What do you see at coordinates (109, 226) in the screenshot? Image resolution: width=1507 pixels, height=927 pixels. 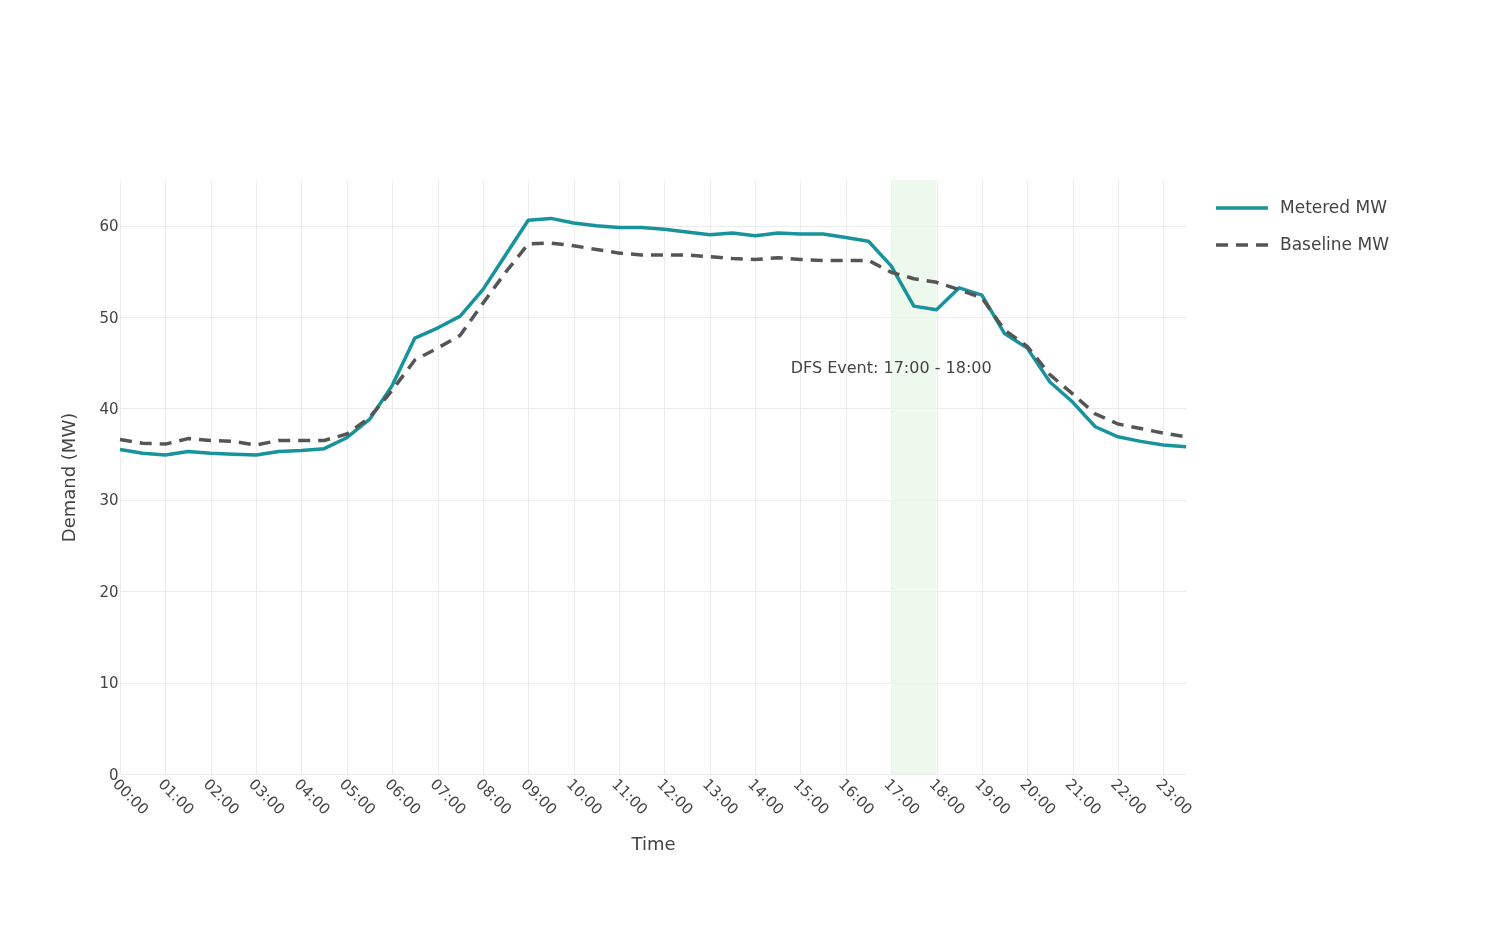 I see `y-tick-label: 60` at bounding box center [109, 226].